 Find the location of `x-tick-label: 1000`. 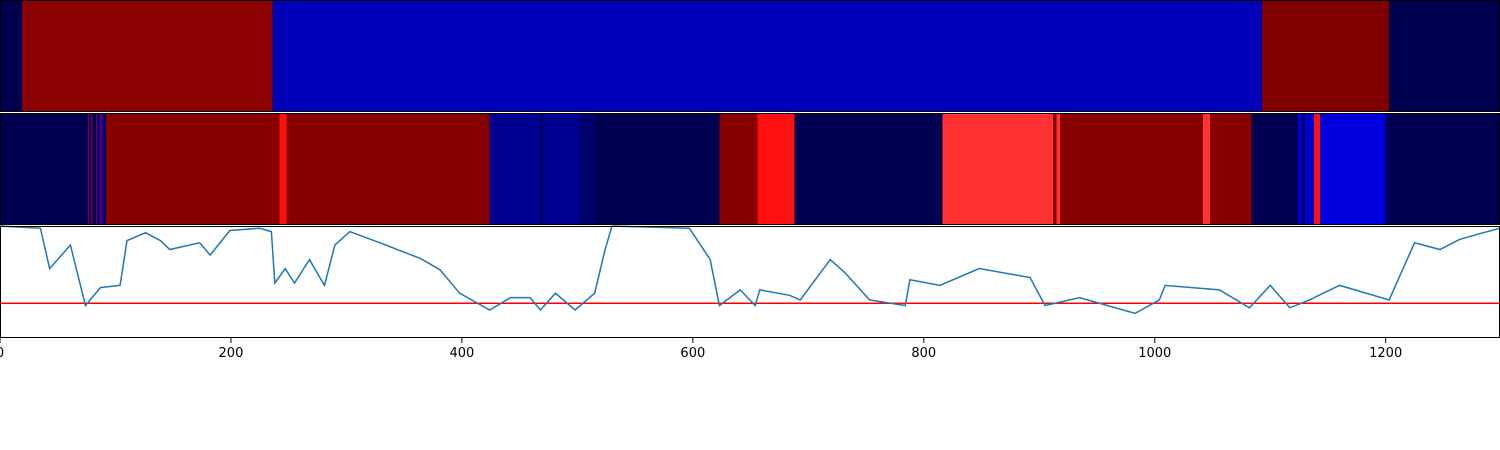

x-tick-label: 1000 is located at coordinates (1154, 353).